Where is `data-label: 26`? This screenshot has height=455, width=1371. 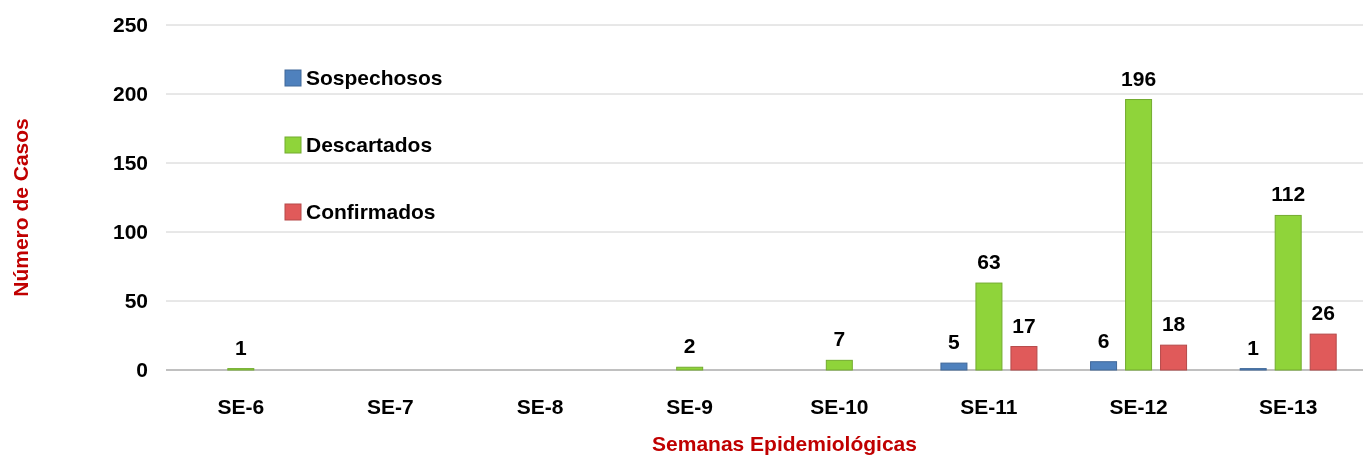
data-label: 26 is located at coordinates (1323, 313).